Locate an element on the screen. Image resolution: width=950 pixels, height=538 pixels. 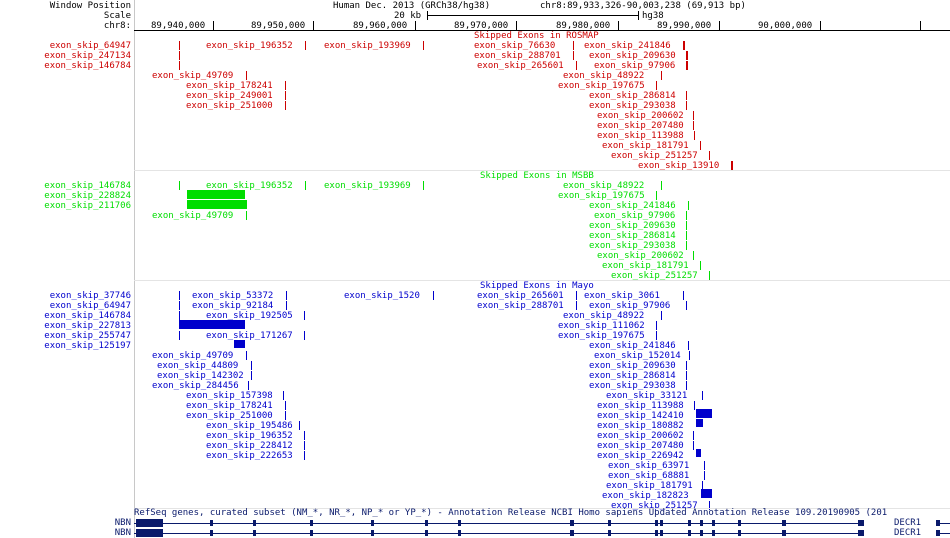
track-side-label: exon_skip_228824 is located at coordinates (87, 196).